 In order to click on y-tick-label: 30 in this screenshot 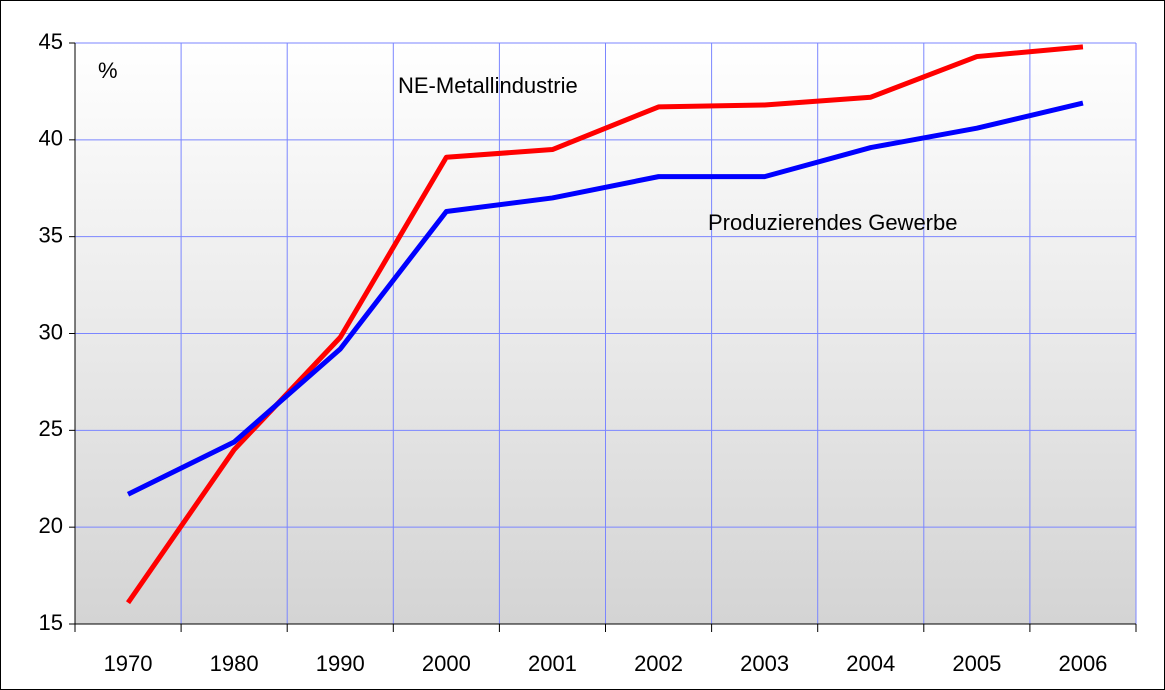, I will do `click(51, 331)`.